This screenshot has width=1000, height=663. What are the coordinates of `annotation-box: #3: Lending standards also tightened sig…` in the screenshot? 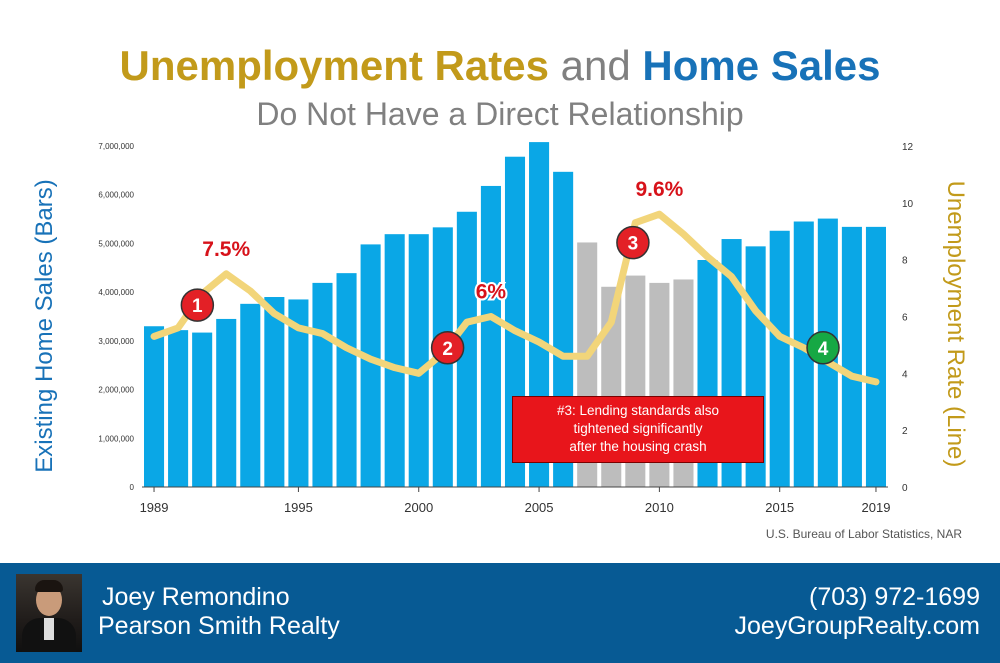 It's located at (638, 429).